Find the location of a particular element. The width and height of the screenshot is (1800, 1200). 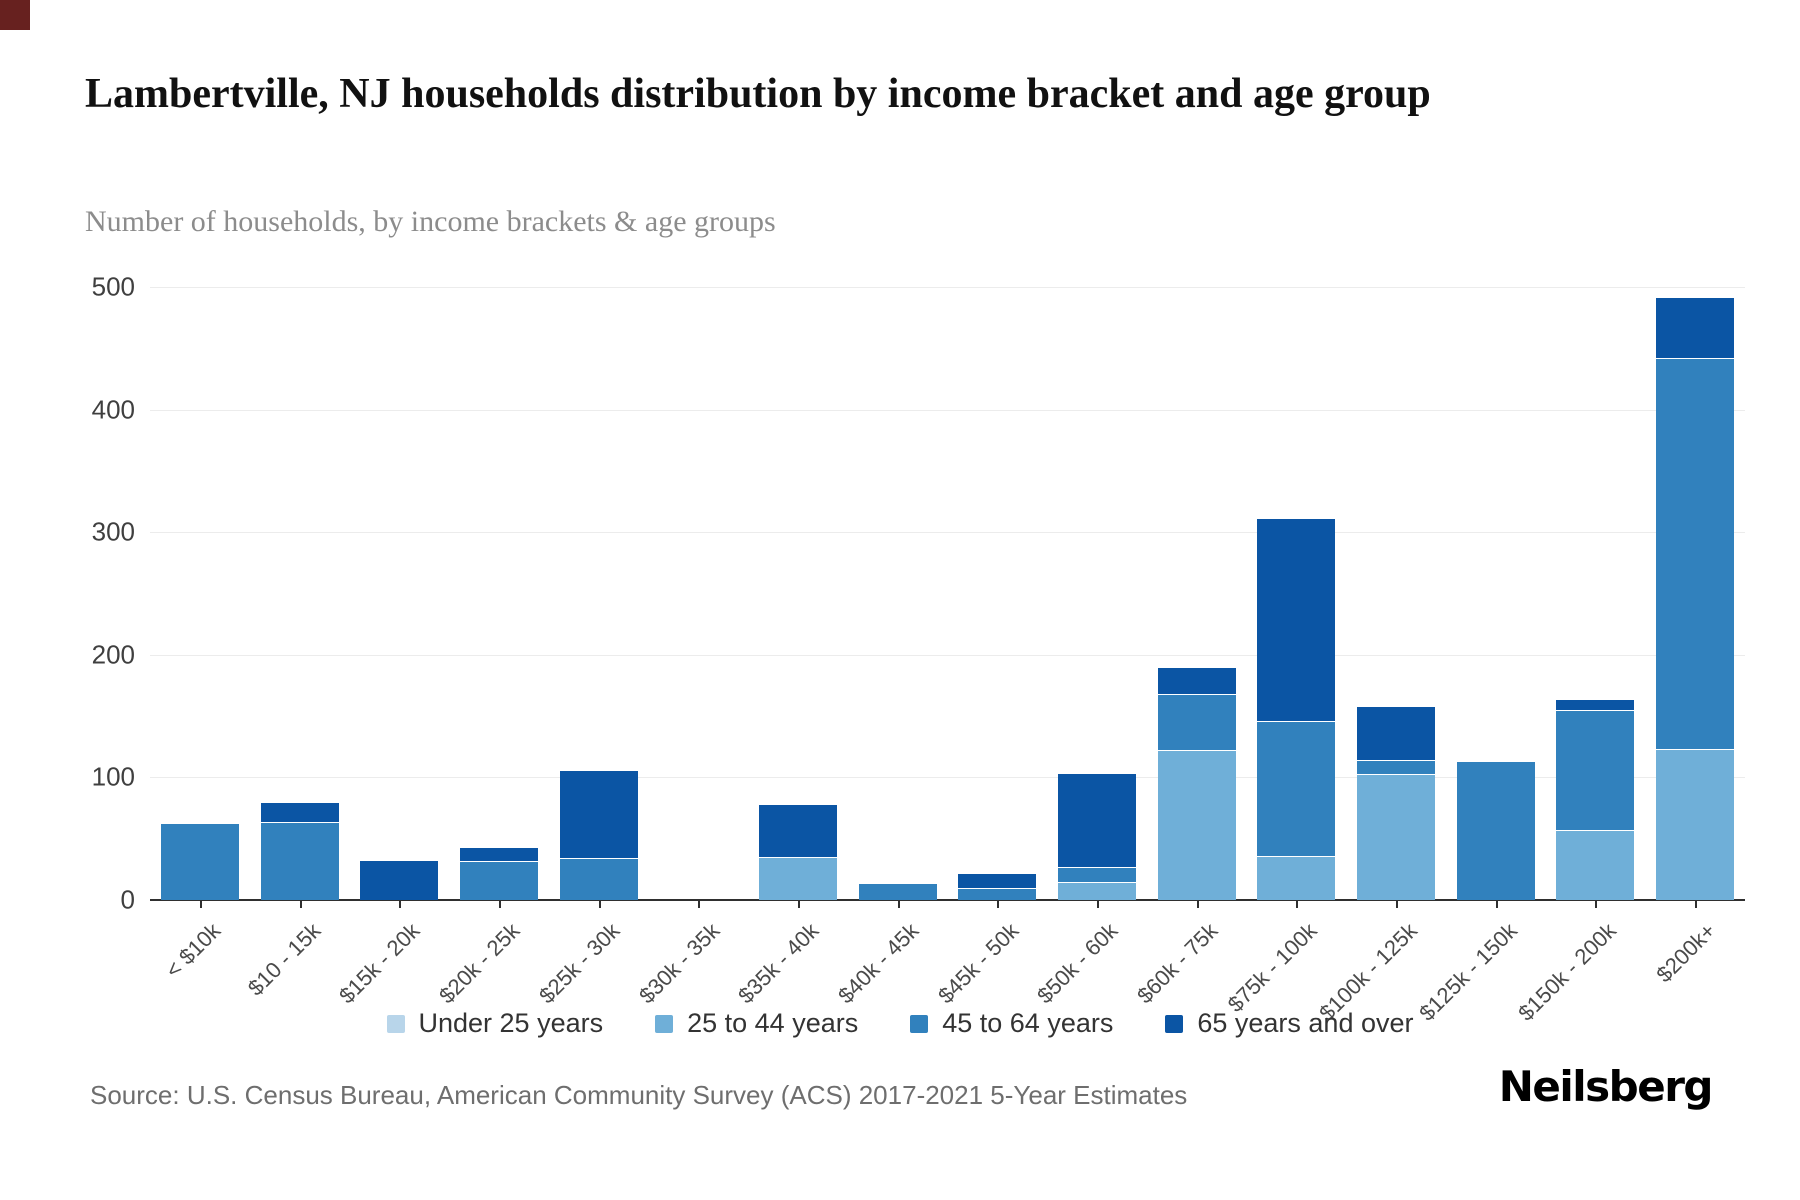

x-axis-label: $45k - 50k is located at coordinates (978, 963).